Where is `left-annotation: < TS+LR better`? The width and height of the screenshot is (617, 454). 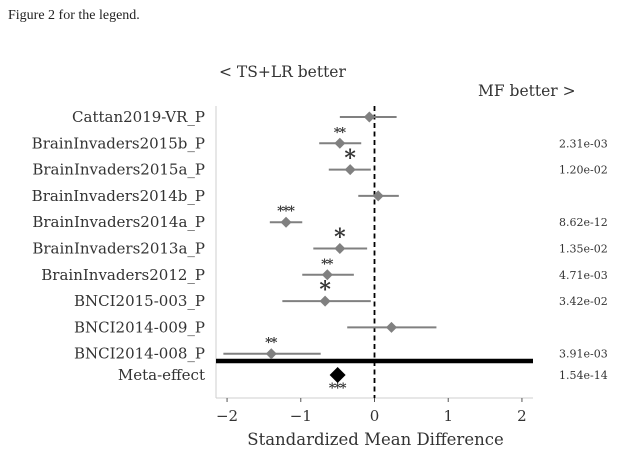 left-annotation: < TS+LR better is located at coordinates (282, 72).